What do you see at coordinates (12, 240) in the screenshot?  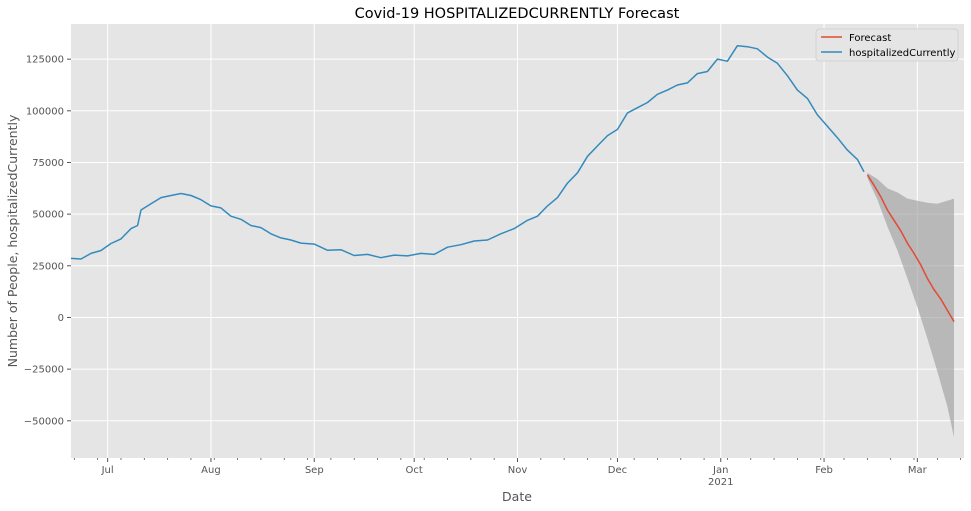 I see `y-axis-label: Number of People, hospitalizedCurrently` at bounding box center [12, 240].